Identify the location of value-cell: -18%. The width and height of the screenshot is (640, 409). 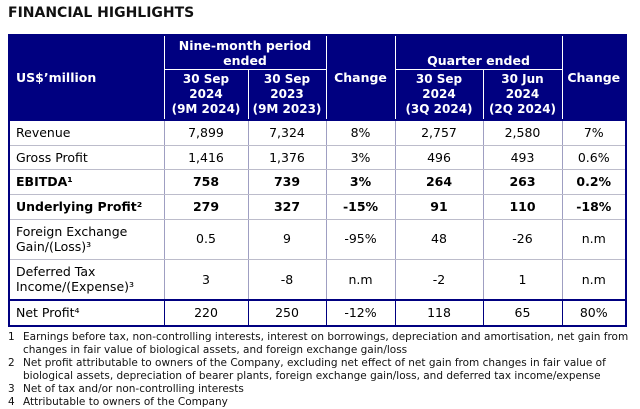
(594, 206).